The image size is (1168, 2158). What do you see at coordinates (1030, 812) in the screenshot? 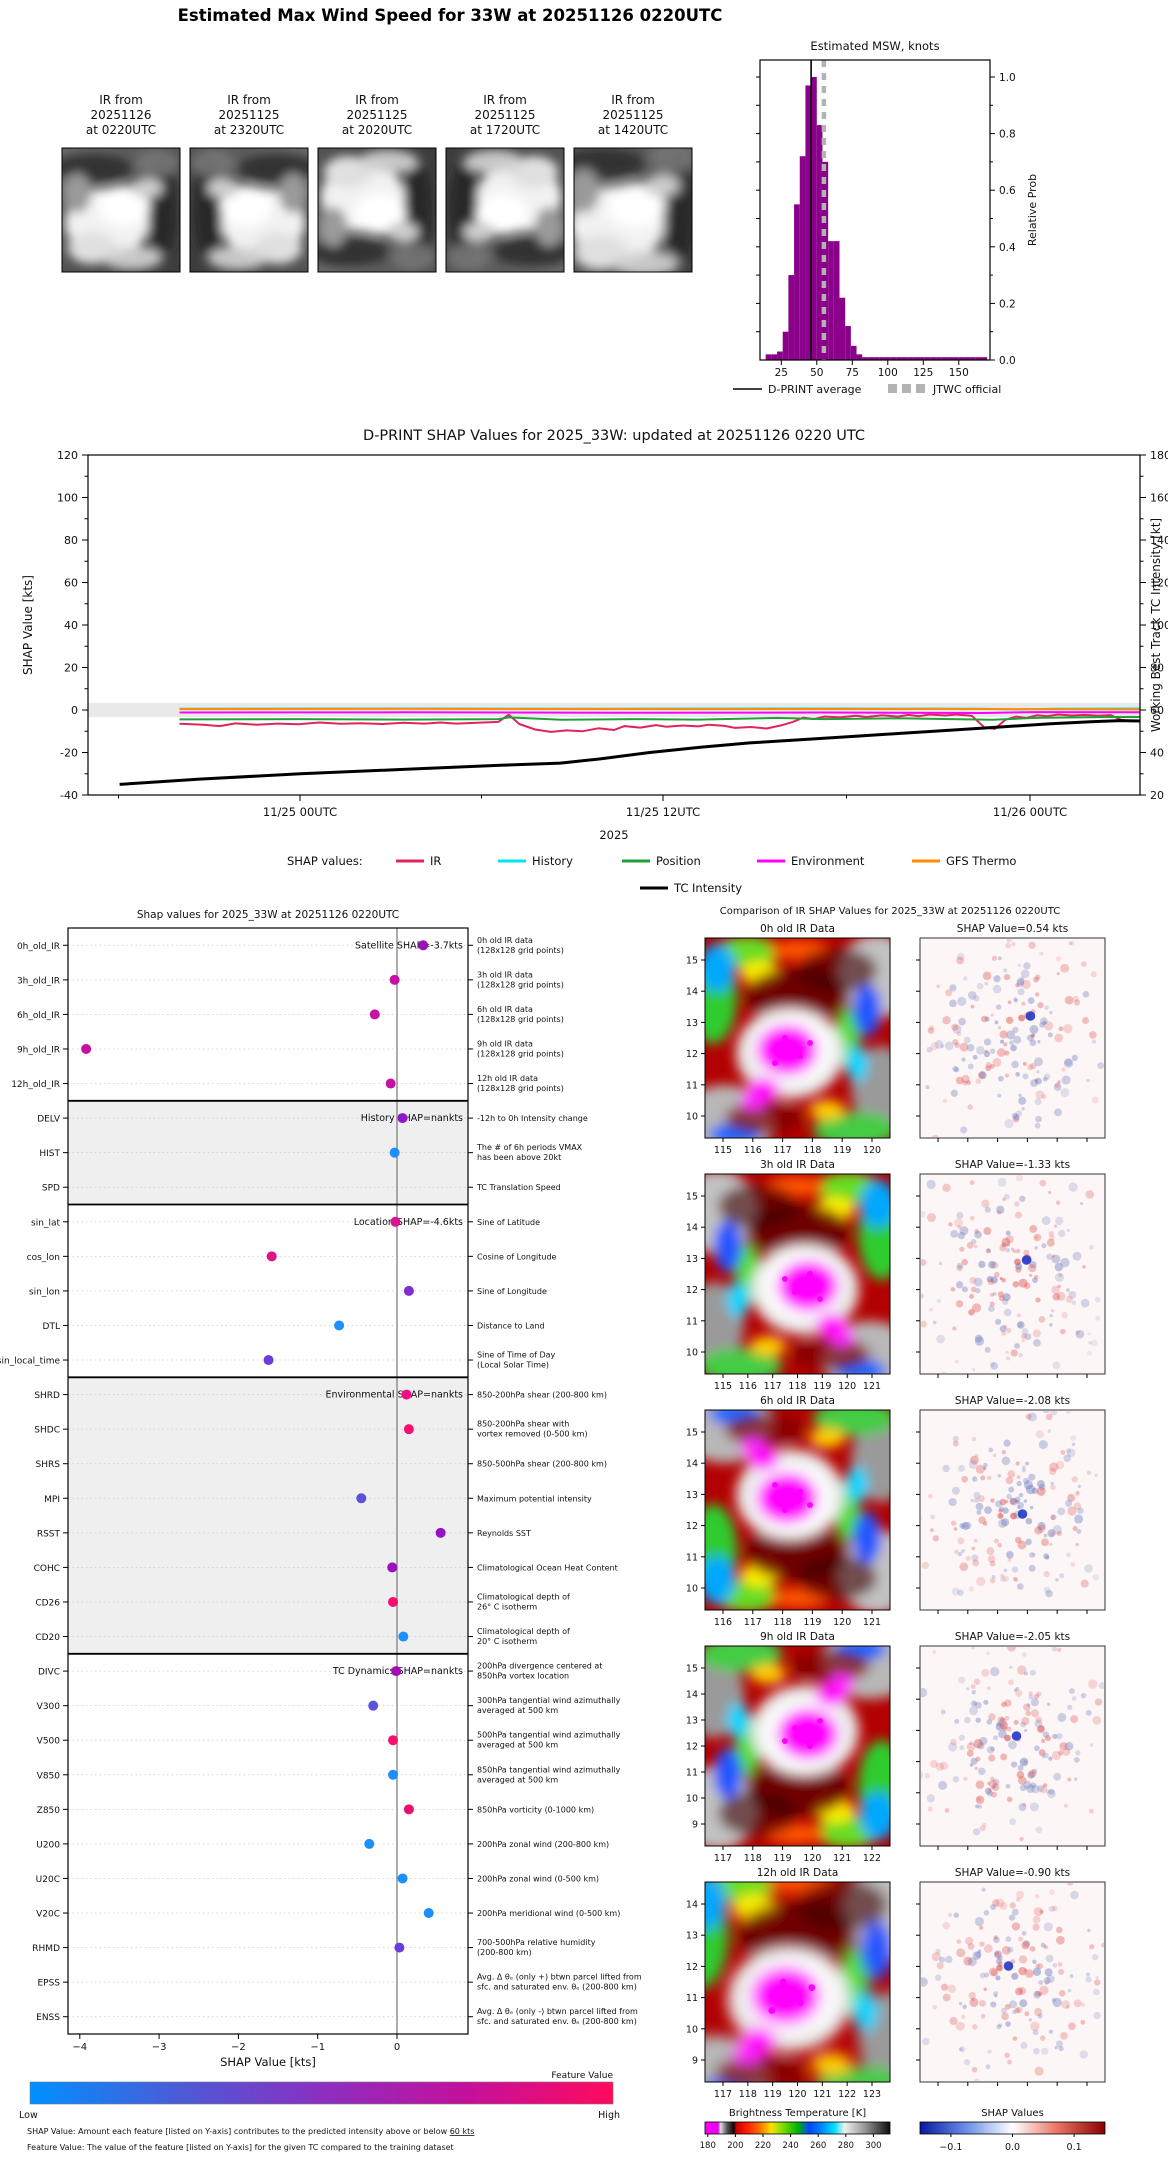
I see `ts-x-tick: 11/26 00UTC` at bounding box center [1030, 812].